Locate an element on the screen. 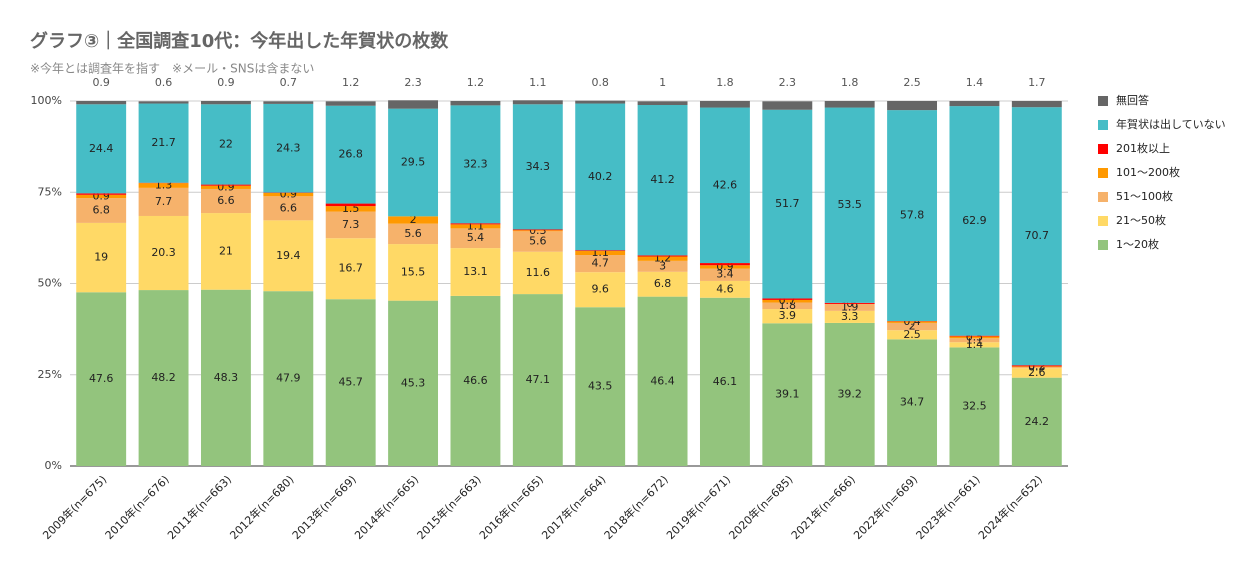 The width and height of the screenshot is (1259, 571). data-label: 6.8 is located at coordinates (663, 283).